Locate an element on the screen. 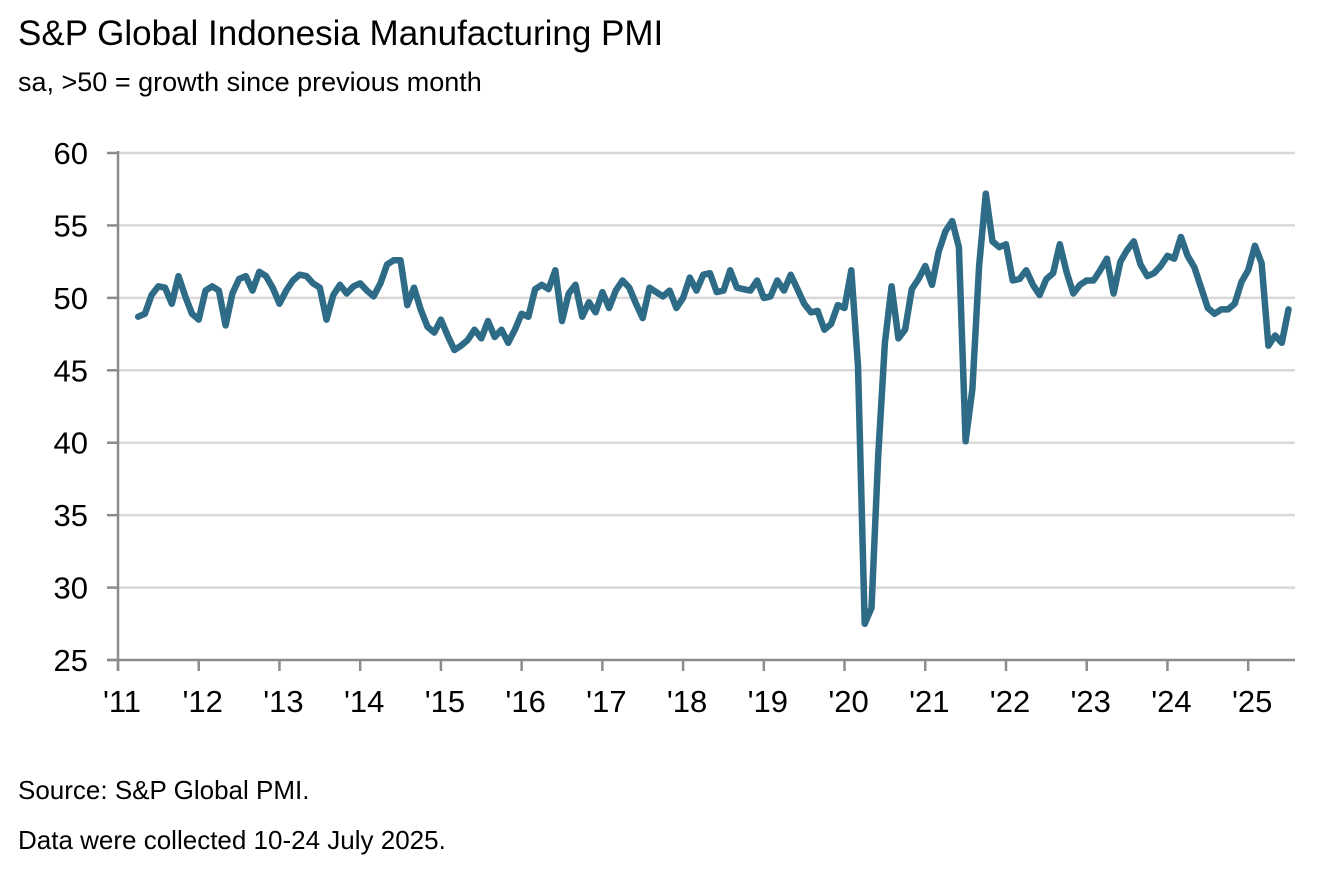 The height and width of the screenshot is (880, 1318). y-tick-label: 35 is located at coordinates (71, 515).